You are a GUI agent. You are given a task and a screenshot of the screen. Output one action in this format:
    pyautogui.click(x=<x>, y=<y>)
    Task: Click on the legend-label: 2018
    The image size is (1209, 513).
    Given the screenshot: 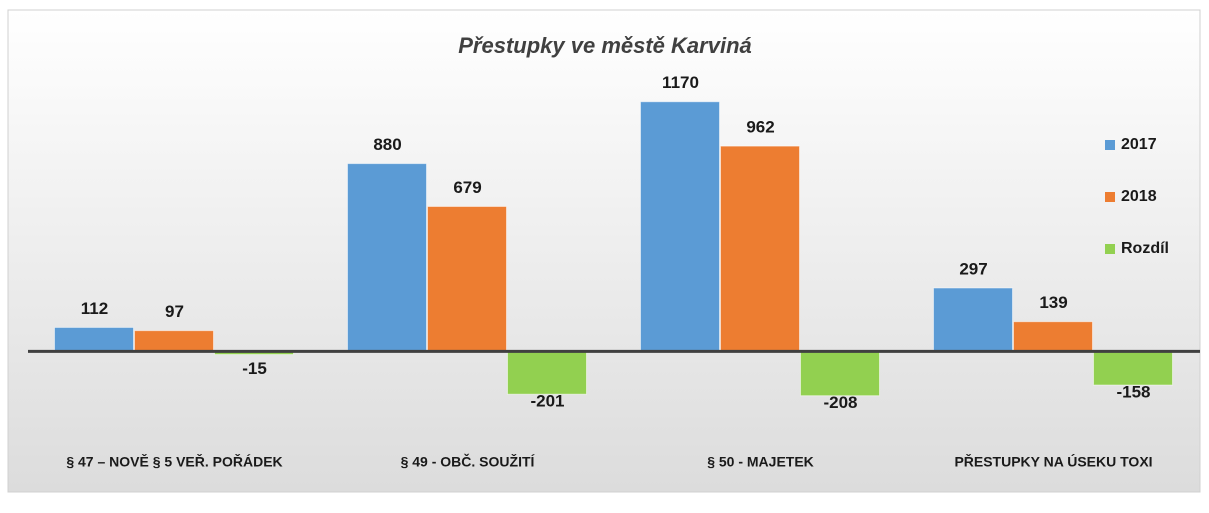 What is the action you would take?
    pyautogui.click(x=1139, y=196)
    